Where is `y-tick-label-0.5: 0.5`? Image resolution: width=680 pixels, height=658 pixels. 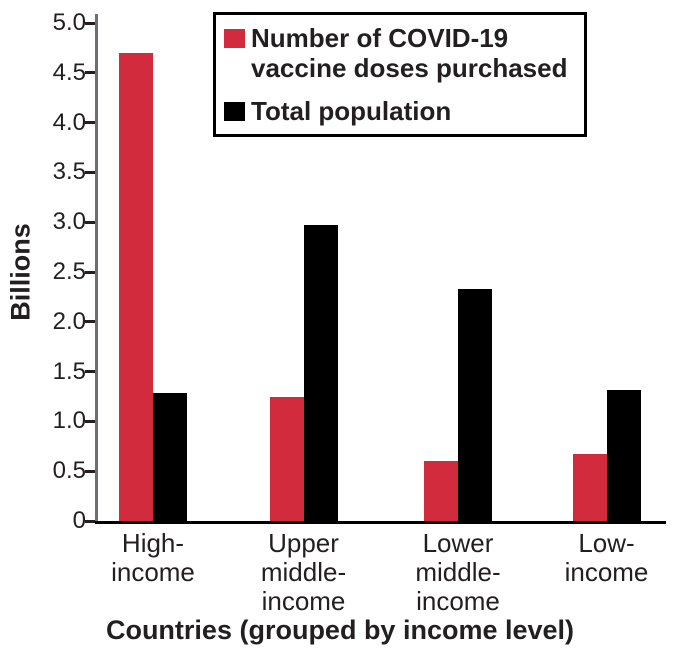 y-tick-label-0.5: 0.5 is located at coordinates (69, 471).